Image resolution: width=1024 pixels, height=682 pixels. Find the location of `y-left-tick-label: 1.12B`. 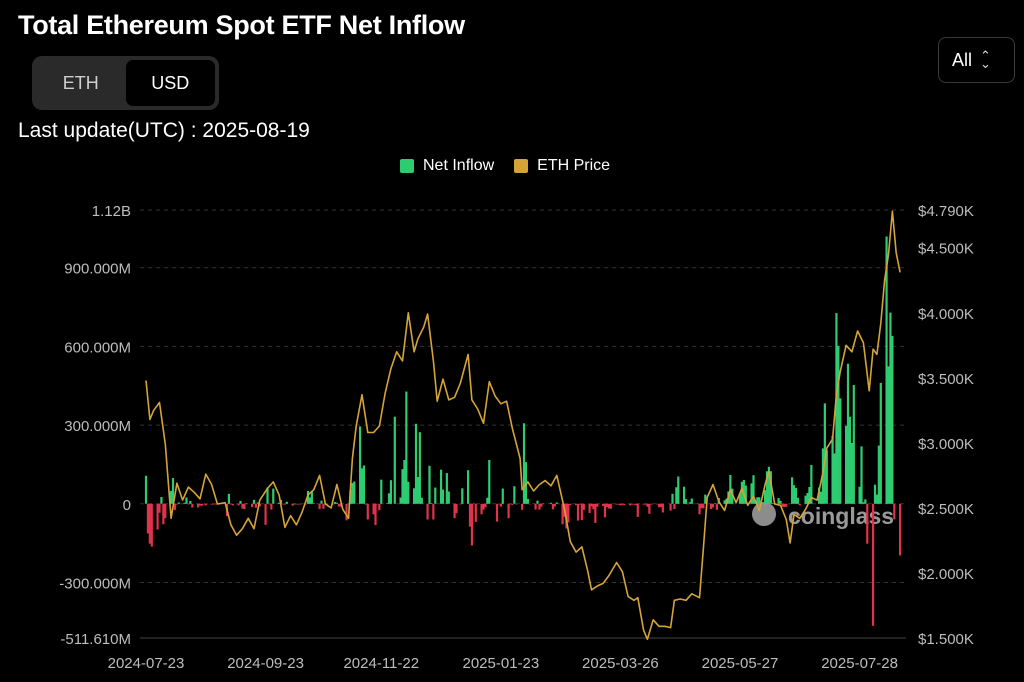

y-left-tick-label: 1.12B is located at coordinates (111, 211).